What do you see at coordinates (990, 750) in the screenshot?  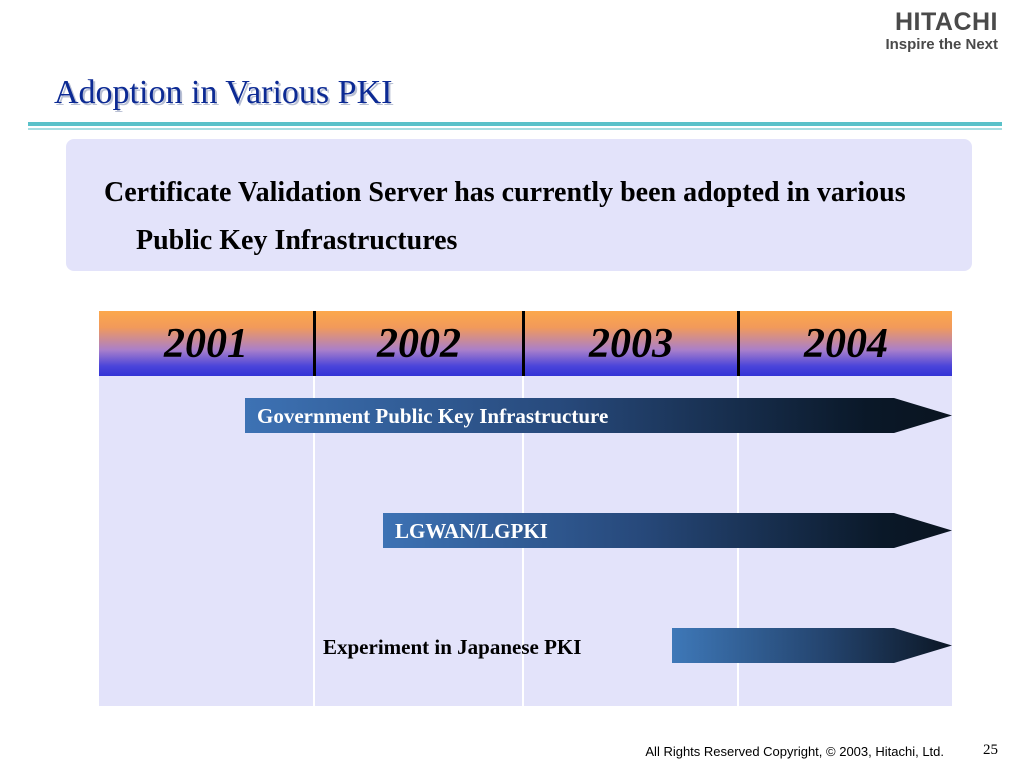 I see `page-number: 25` at bounding box center [990, 750].